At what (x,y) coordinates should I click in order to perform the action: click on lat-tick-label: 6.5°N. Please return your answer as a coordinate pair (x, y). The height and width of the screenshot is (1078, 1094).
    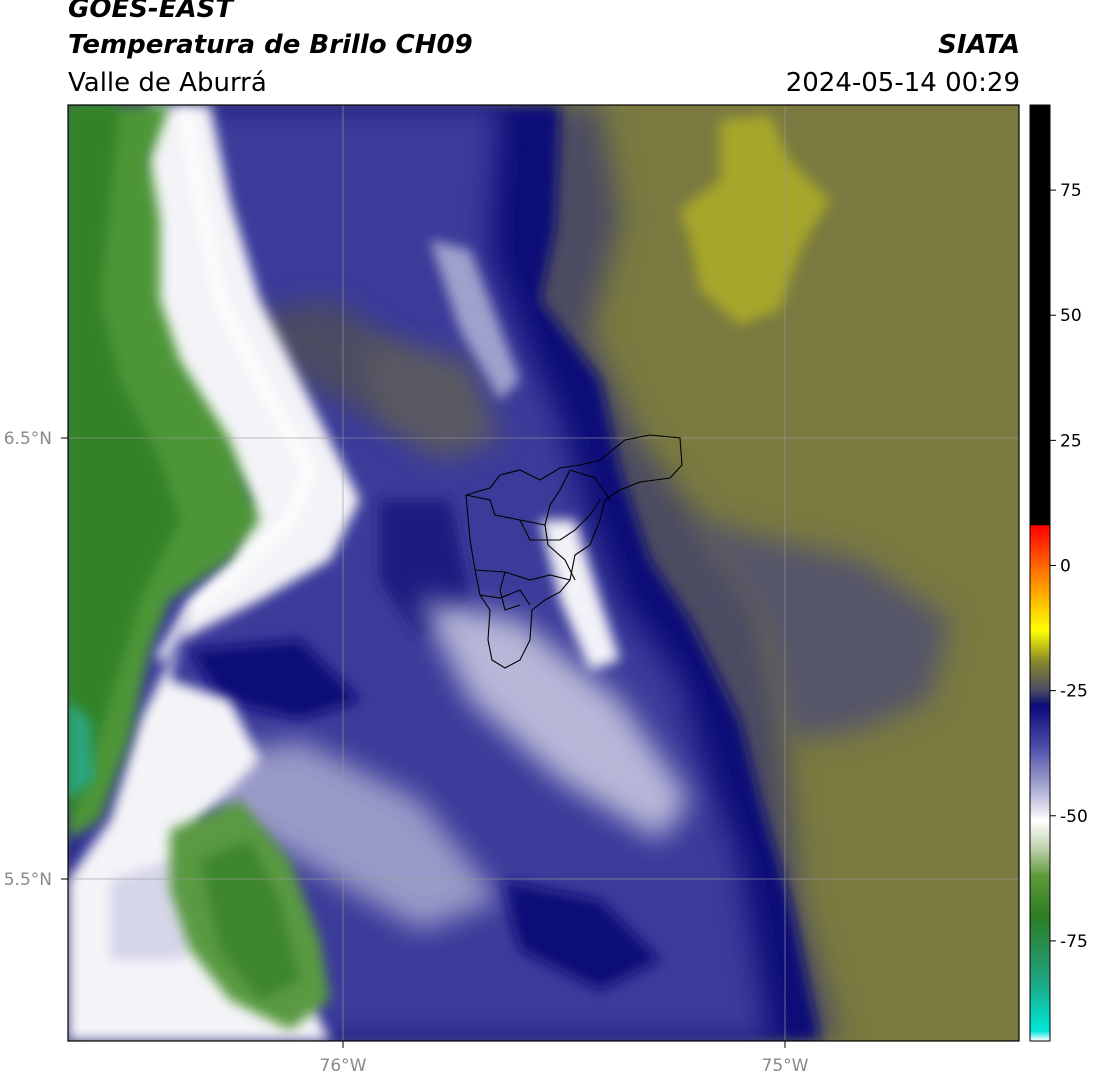
    Looking at the image, I should click on (28, 439).